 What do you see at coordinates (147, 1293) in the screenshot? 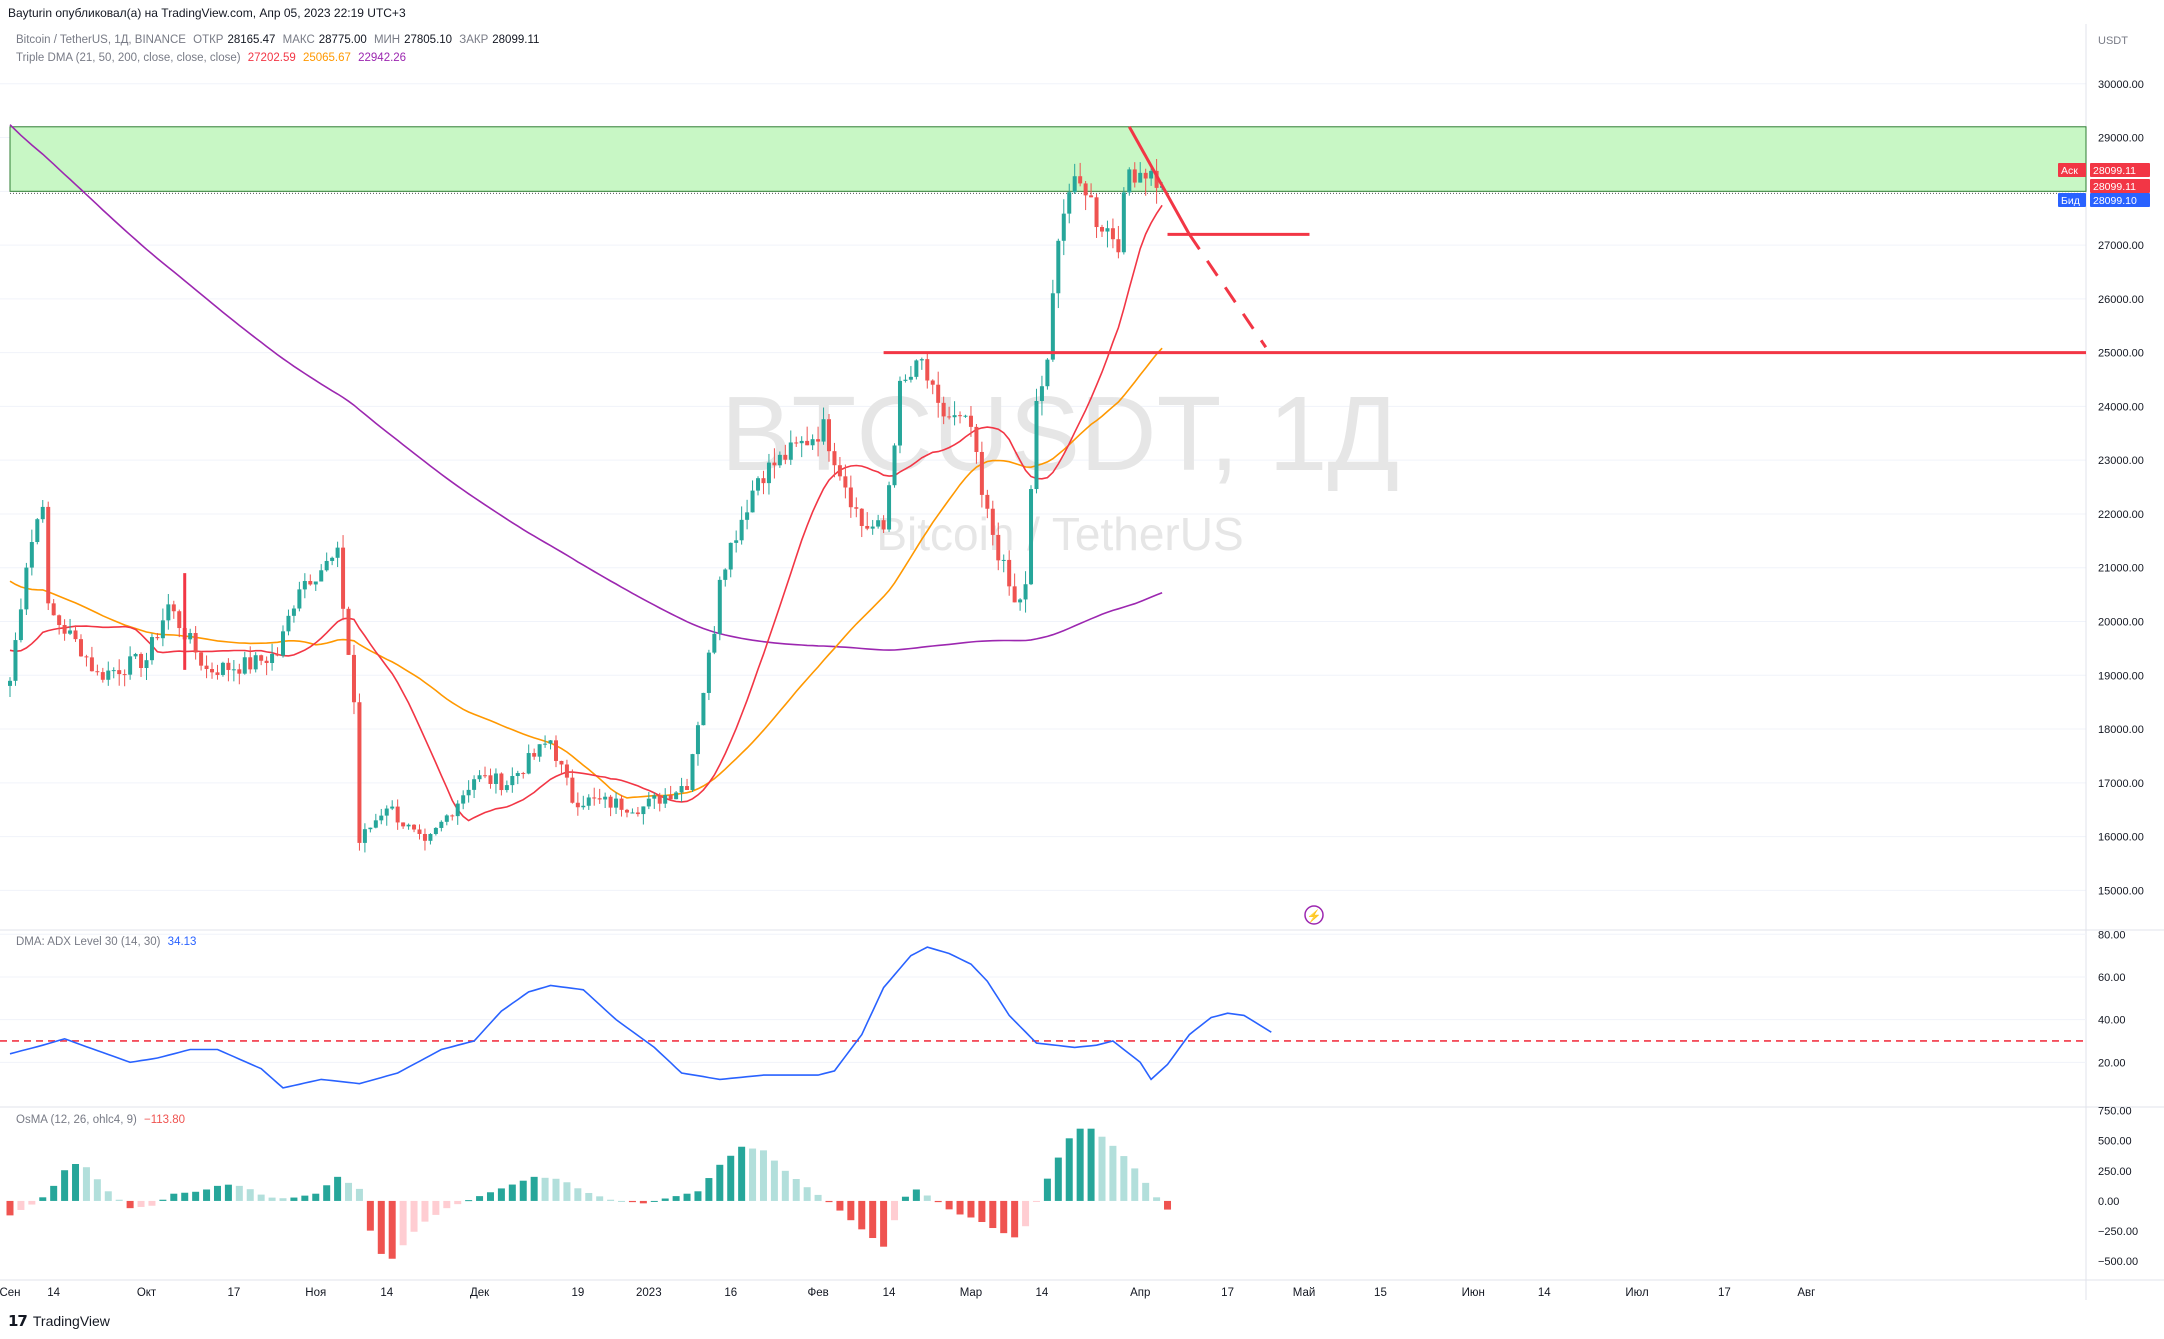
I see `time-tick-label: Окт` at bounding box center [147, 1293].